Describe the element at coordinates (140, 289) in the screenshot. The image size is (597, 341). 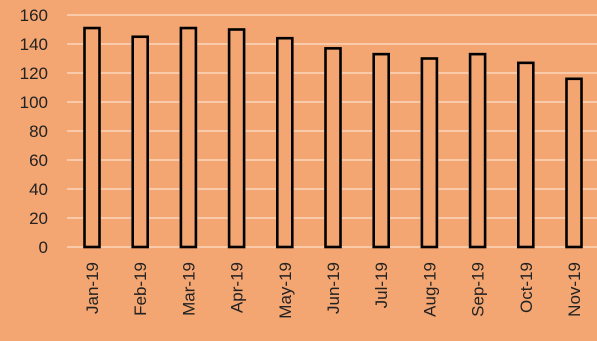
I see `x-tick-label-feb-19: Feb-19` at that location.